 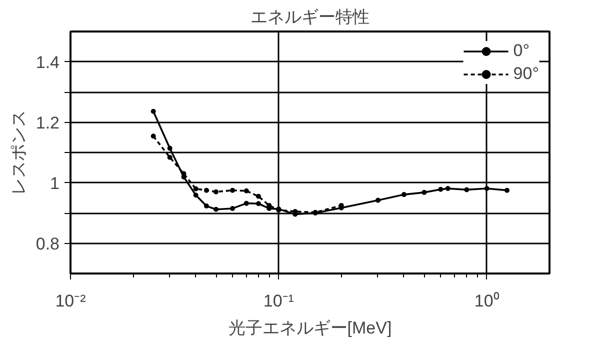 I want to click on legend-label: 90°, so click(x=526, y=74).